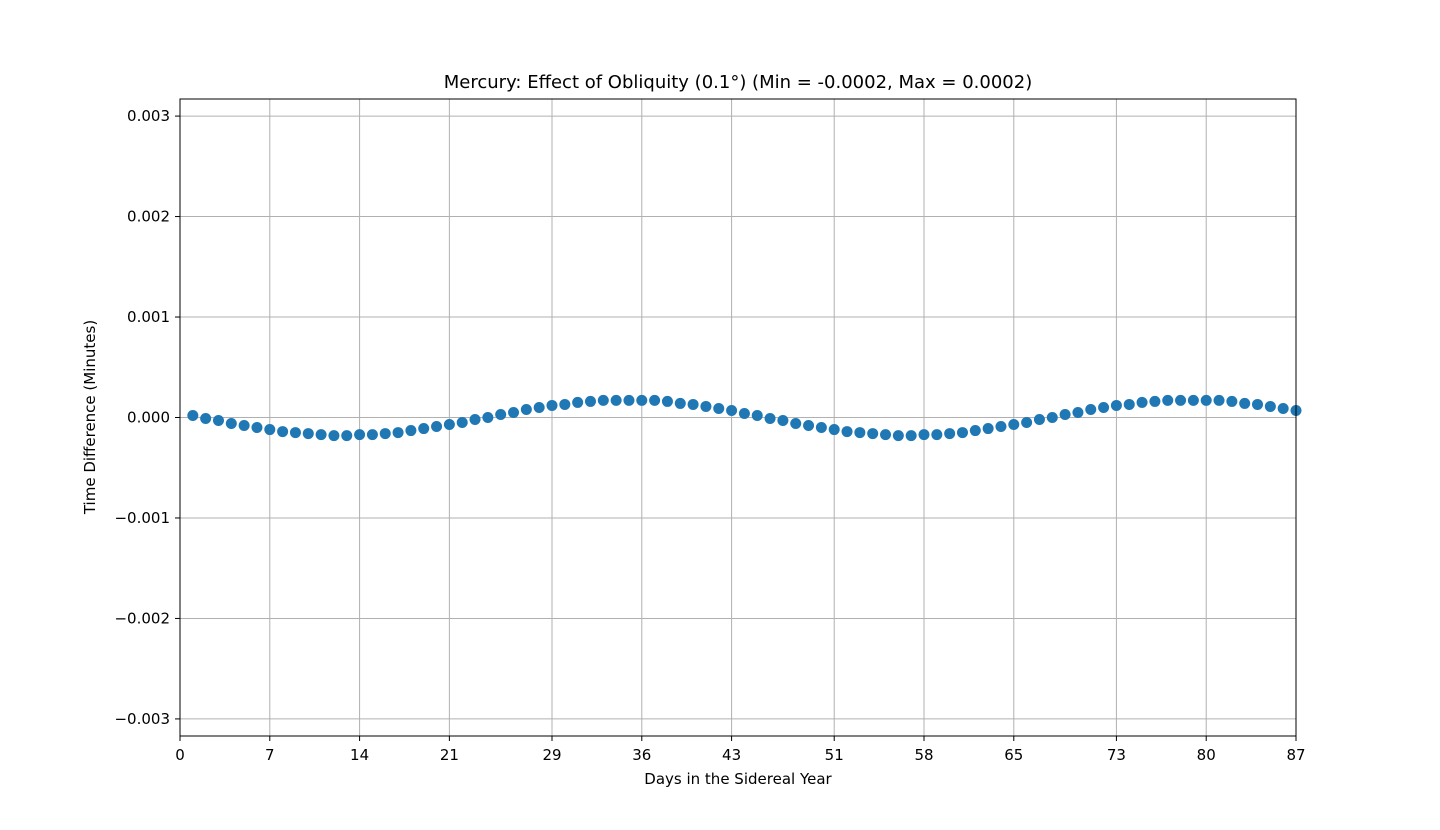 The width and height of the screenshot is (1440, 830). Describe the element at coordinates (148, 217) in the screenshot. I see `y-tick-label: 0.002` at that location.